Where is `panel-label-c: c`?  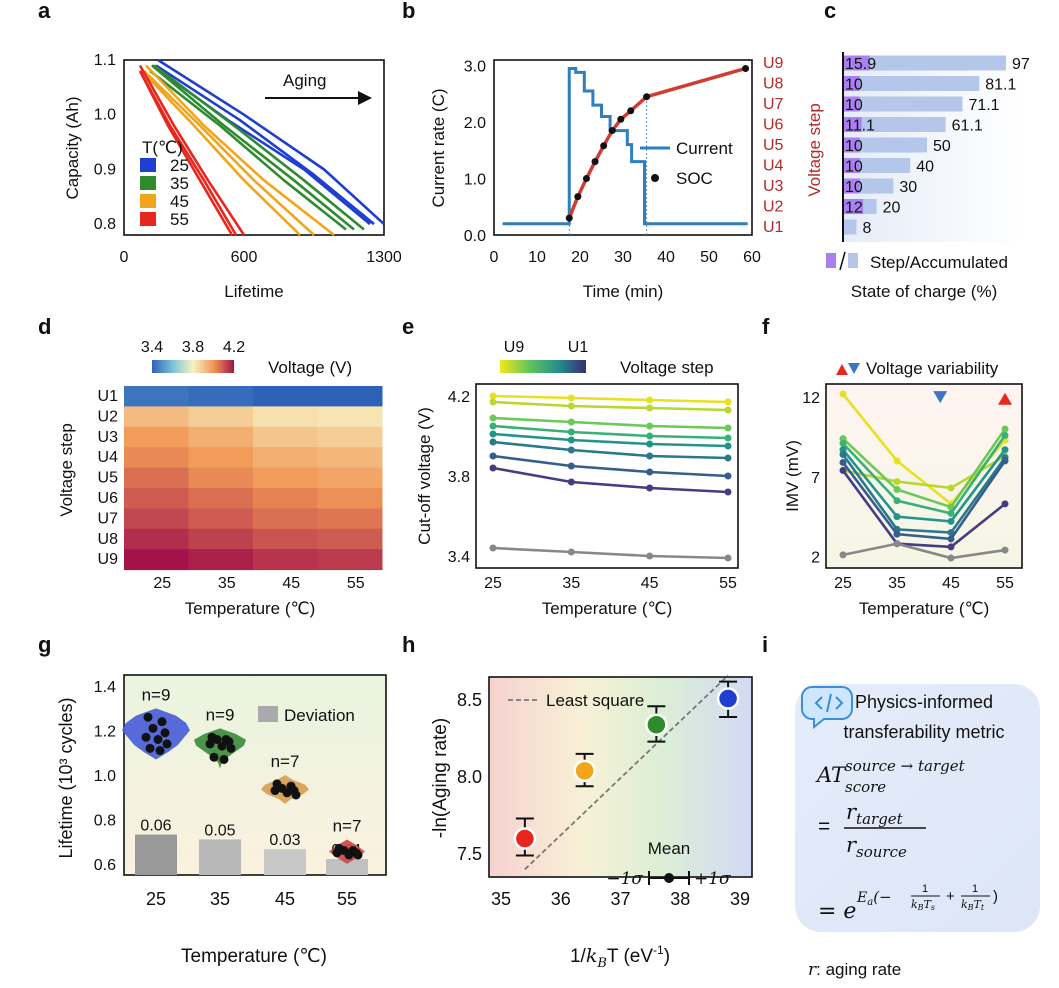
panel-label-c: c is located at coordinates (830, 11).